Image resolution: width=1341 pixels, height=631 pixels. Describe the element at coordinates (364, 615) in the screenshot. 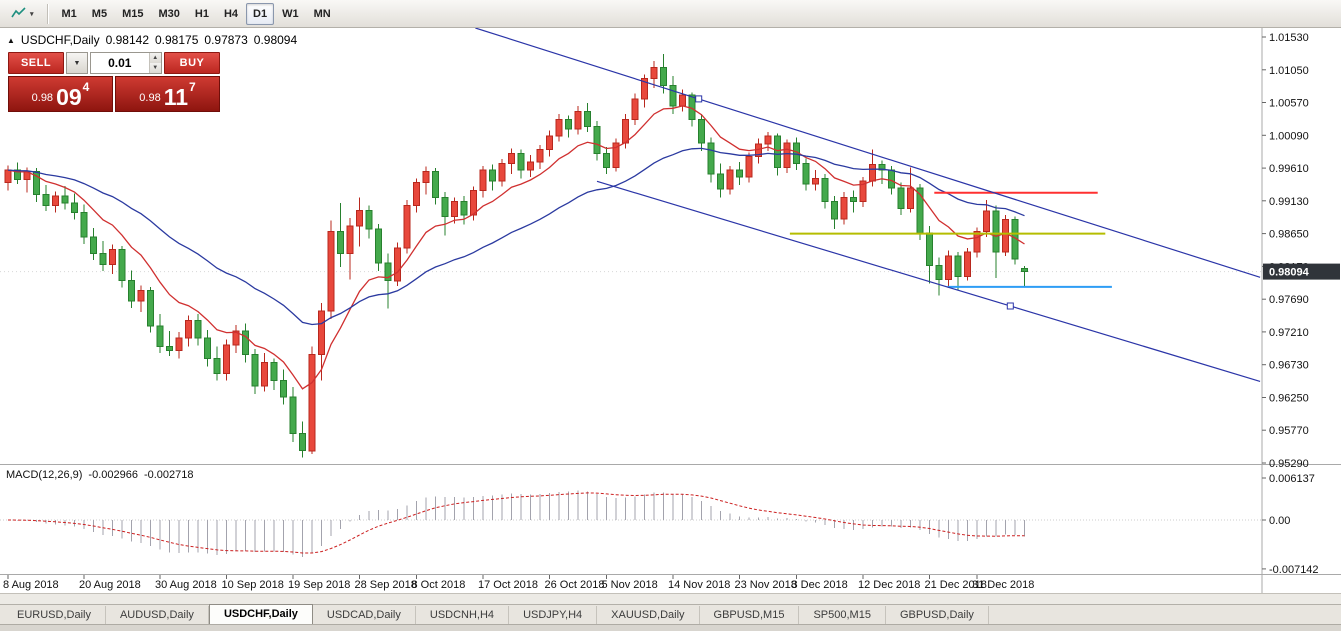

I see `tab-usdcad-daily: USDCAD,Daily` at that location.